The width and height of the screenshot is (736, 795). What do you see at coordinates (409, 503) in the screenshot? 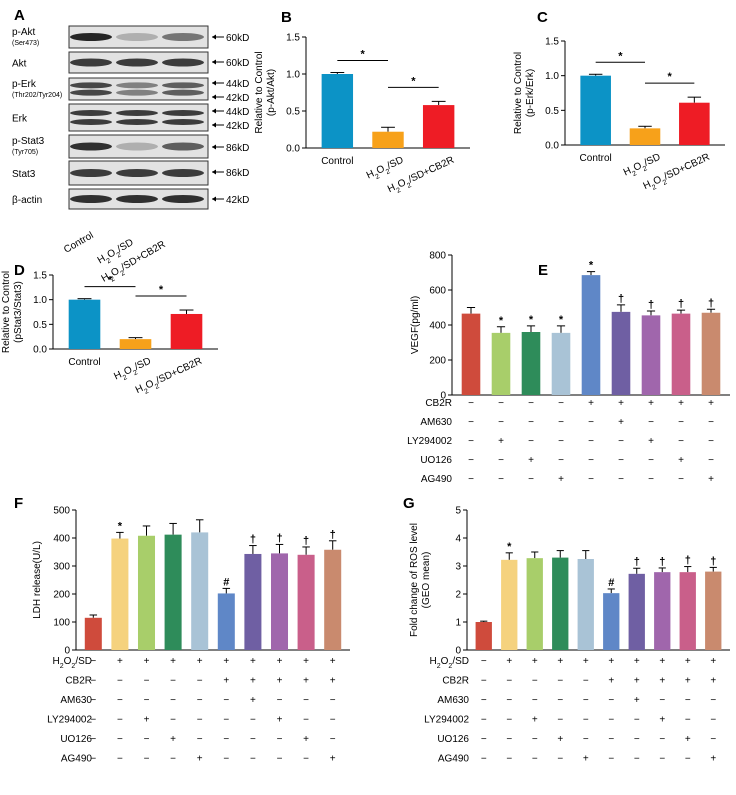
I see `panel-label-g: G` at bounding box center [409, 503].